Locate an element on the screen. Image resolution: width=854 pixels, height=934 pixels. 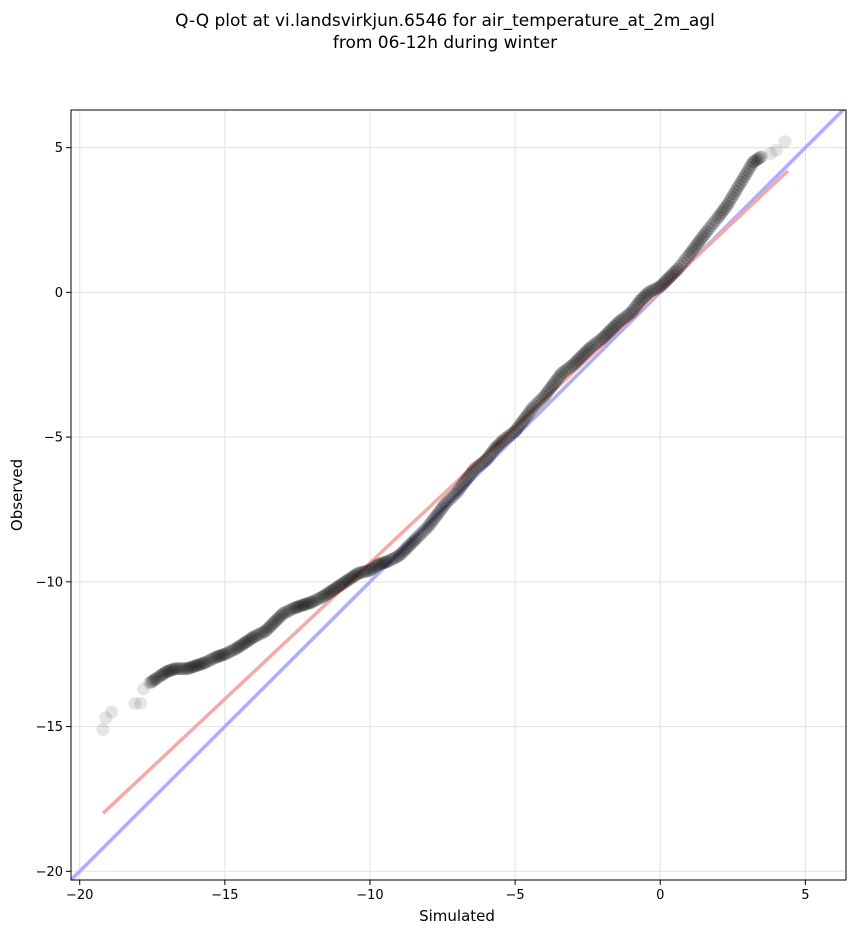
y-tick-label: −15 is located at coordinates (49, 727).